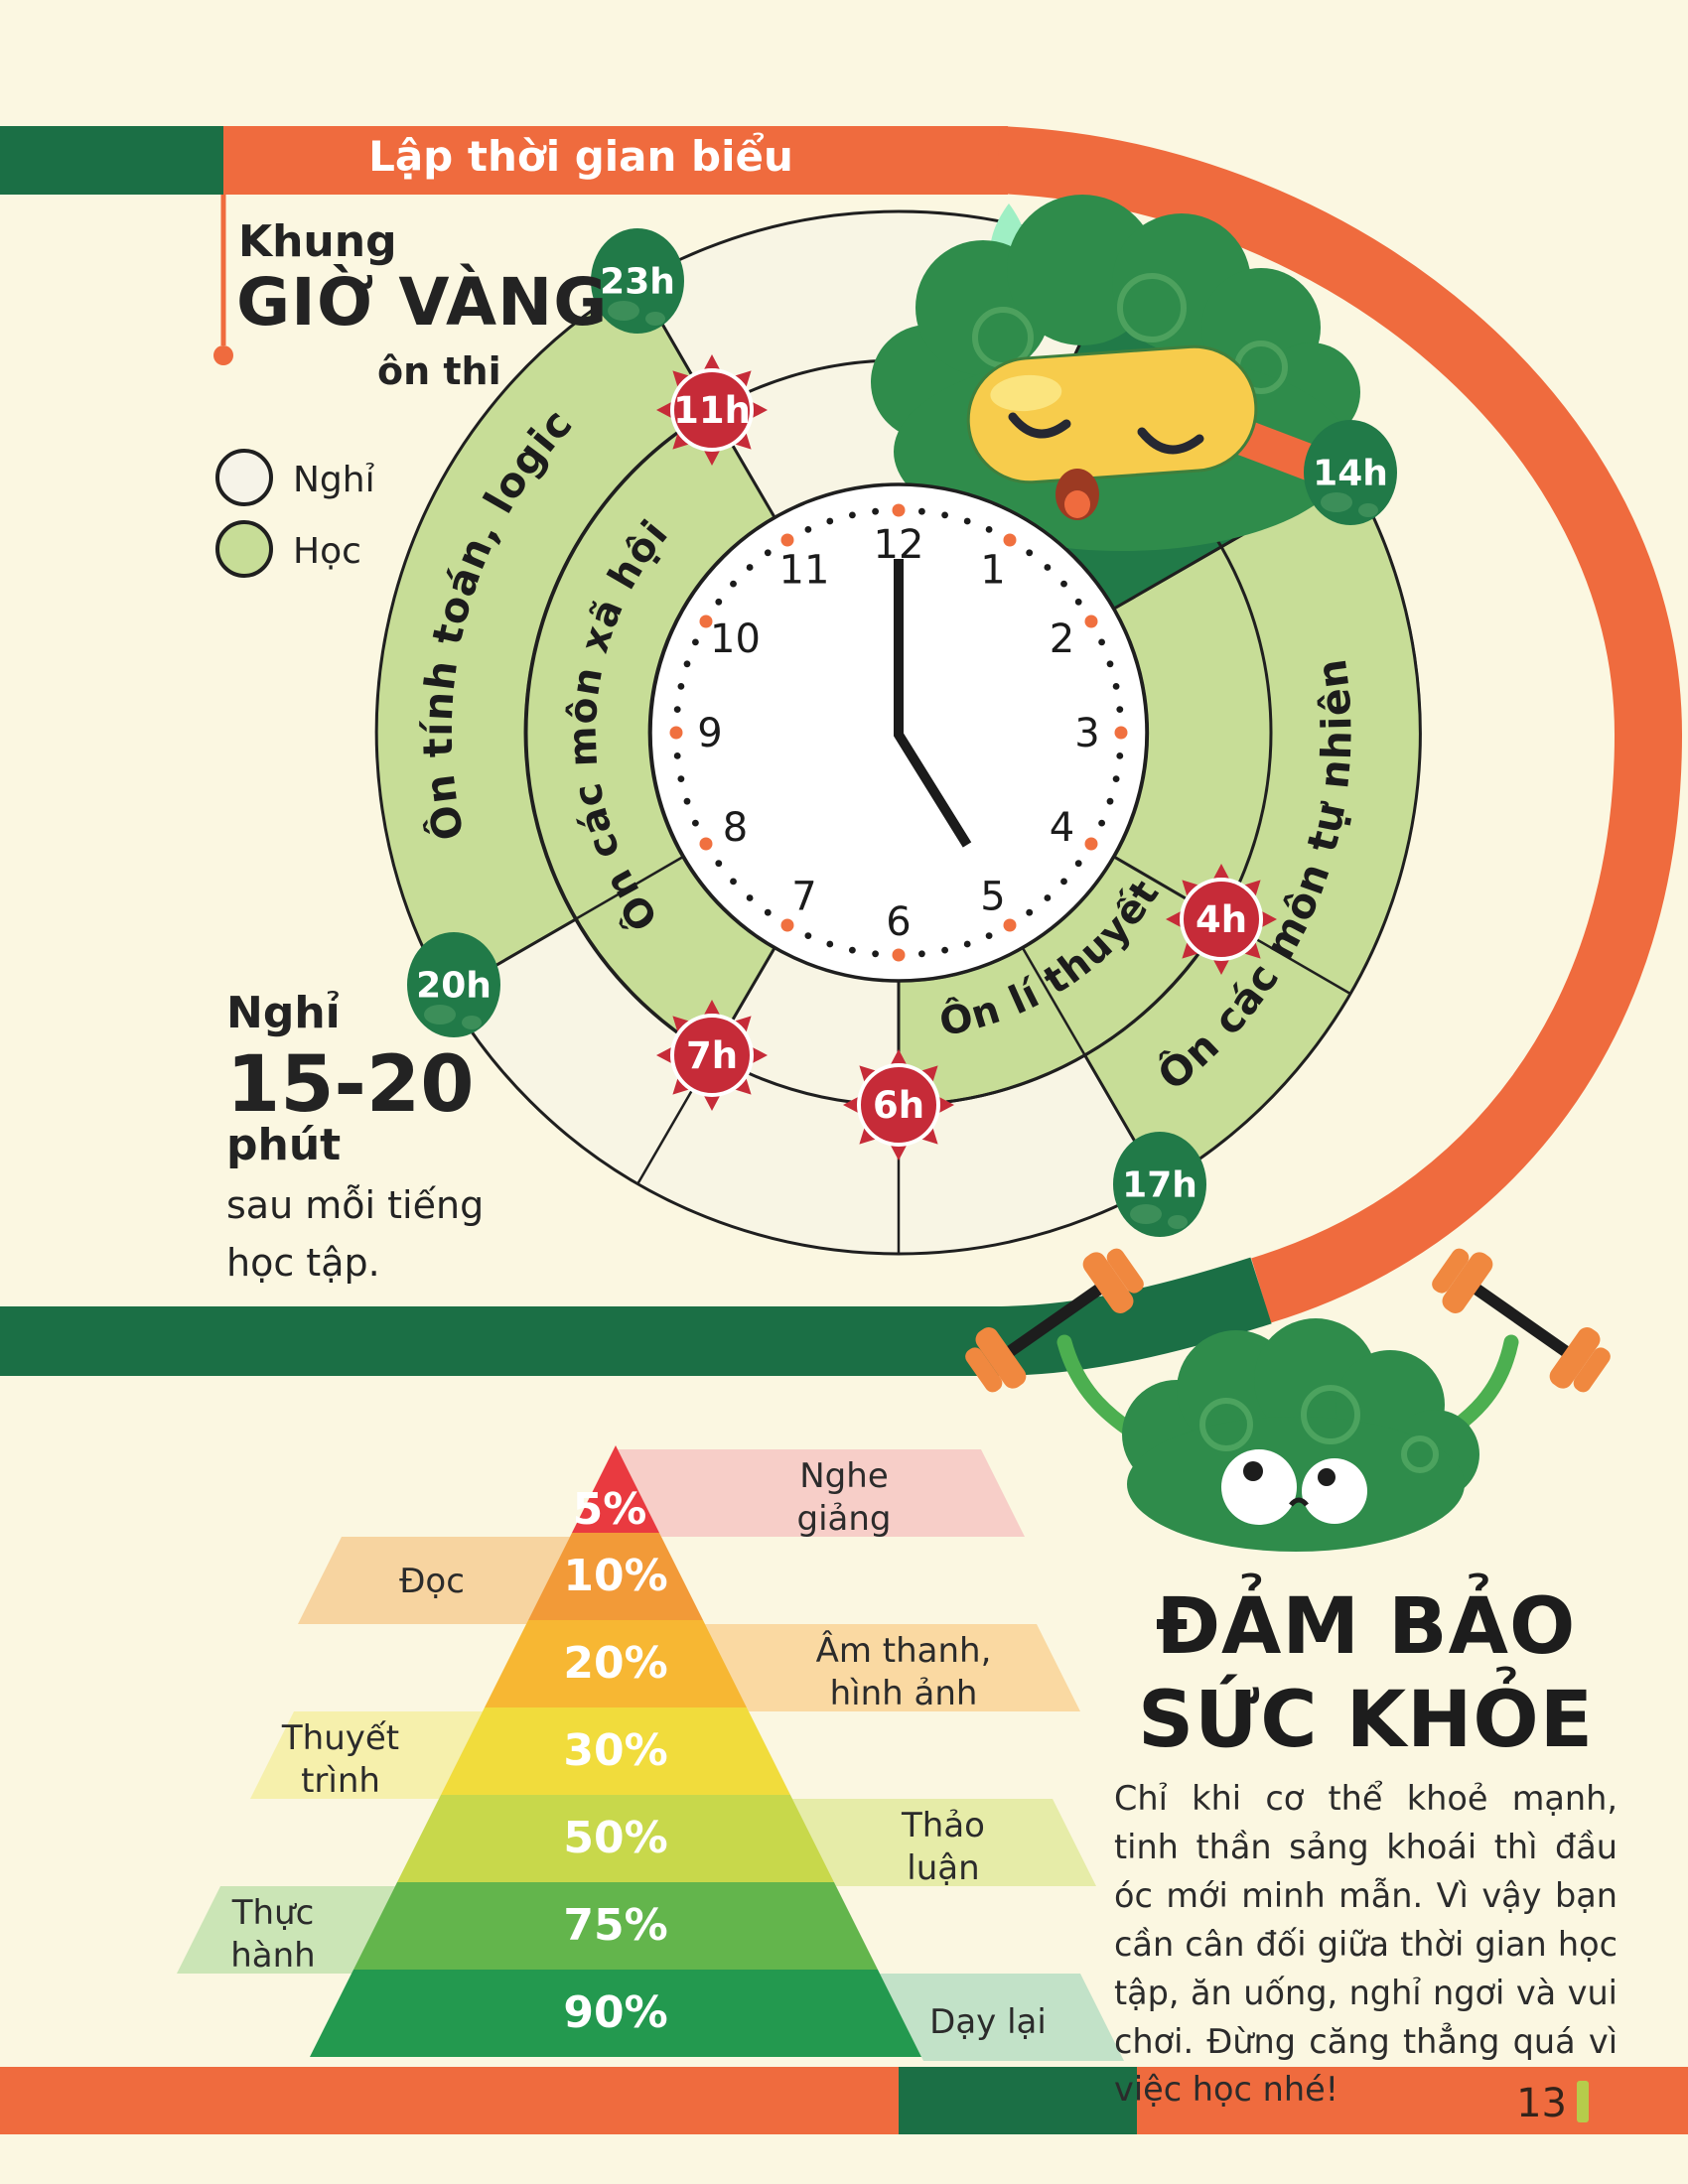 The image size is (1688, 2184). Describe the element at coordinates (439, 371) in the screenshot. I see `golden-hours-subtitle: ôn thi` at that location.